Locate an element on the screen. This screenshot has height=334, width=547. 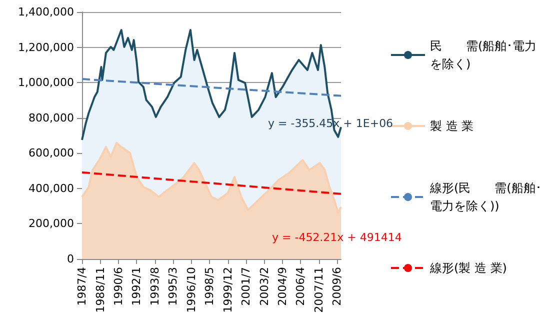
x-tick-label: 2003/2 is located at coordinates (264, 286).